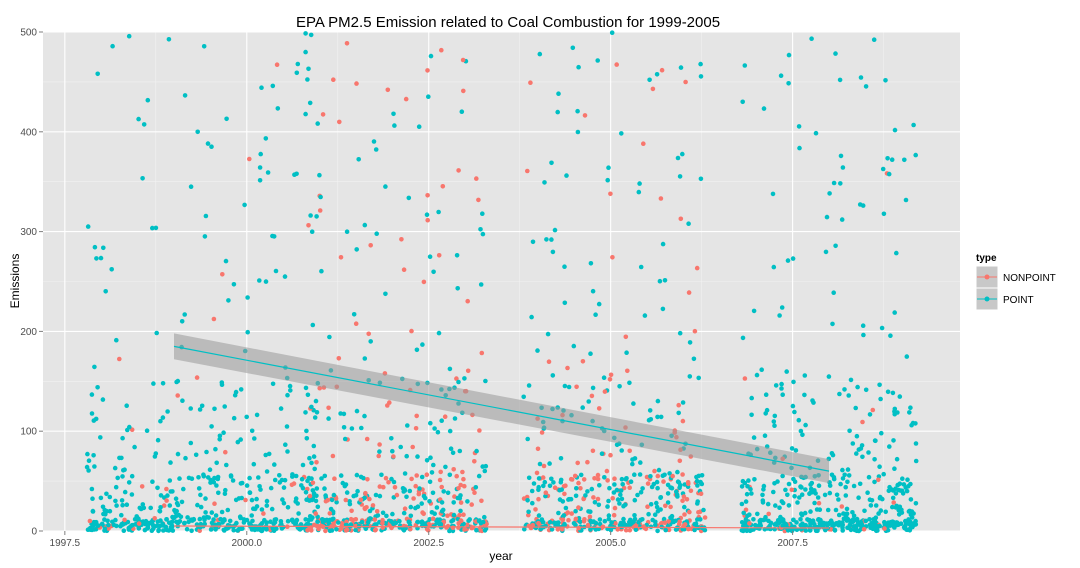 The width and height of the screenshot is (1080, 568). What do you see at coordinates (28, 132) in the screenshot?
I see `y-tick-label: 400` at bounding box center [28, 132].